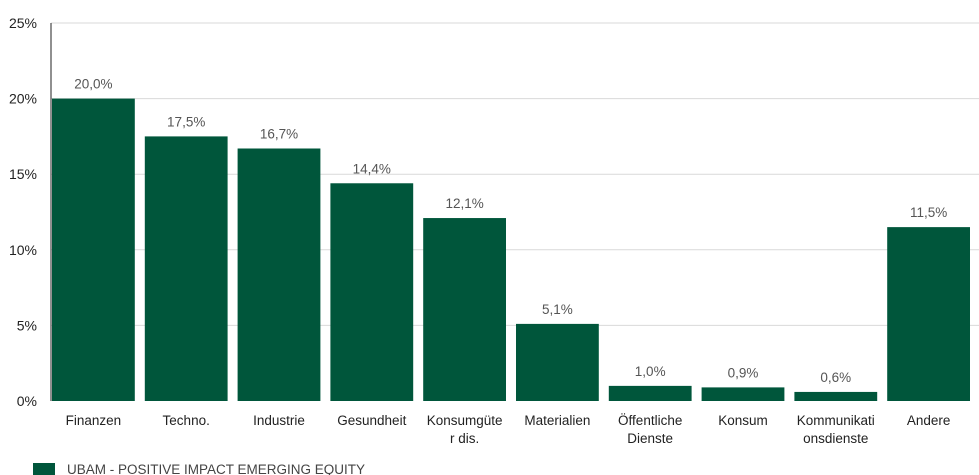 The height and width of the screenshot is (475, 979). Describe the element at coordinates (186, 420) in the screenshot. I see `category-label: Techno.` at that location.